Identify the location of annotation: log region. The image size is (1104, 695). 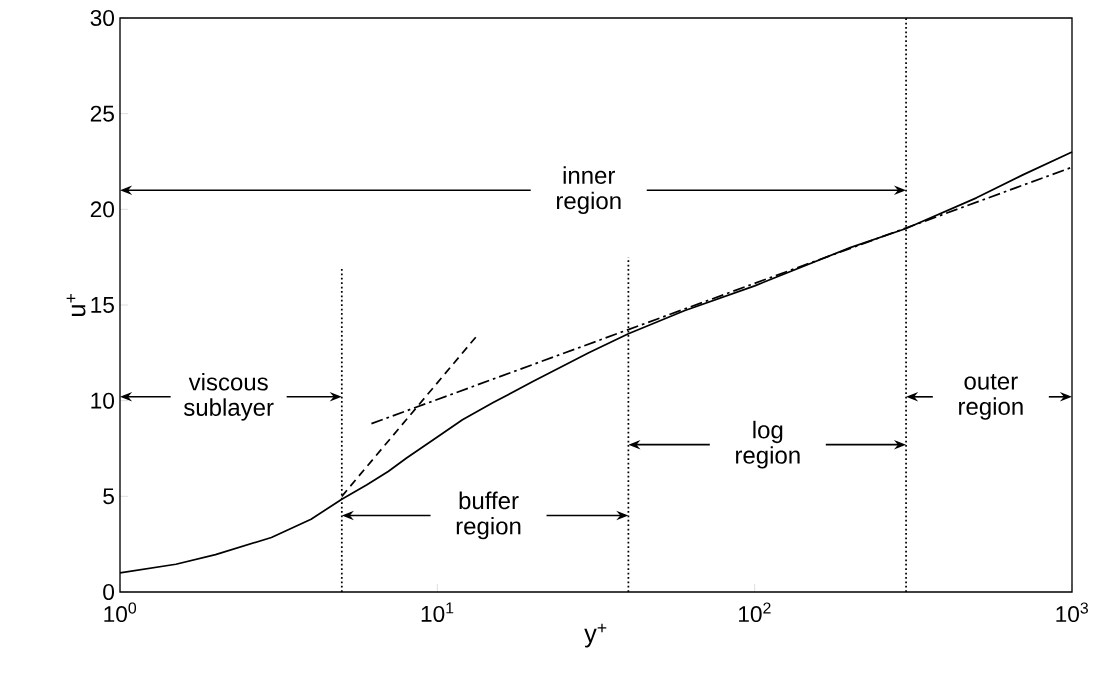
(768, 444).